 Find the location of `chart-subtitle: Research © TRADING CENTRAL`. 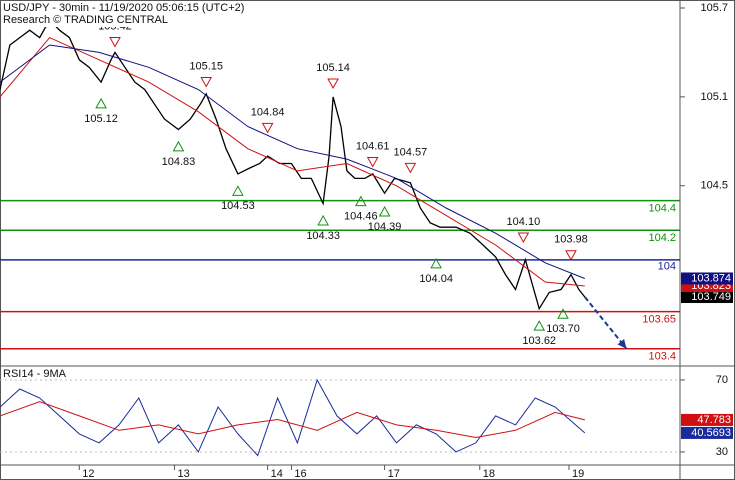

chart-subtitle: Research © TRADING CENTRAL is located at coordinates (85, 20).